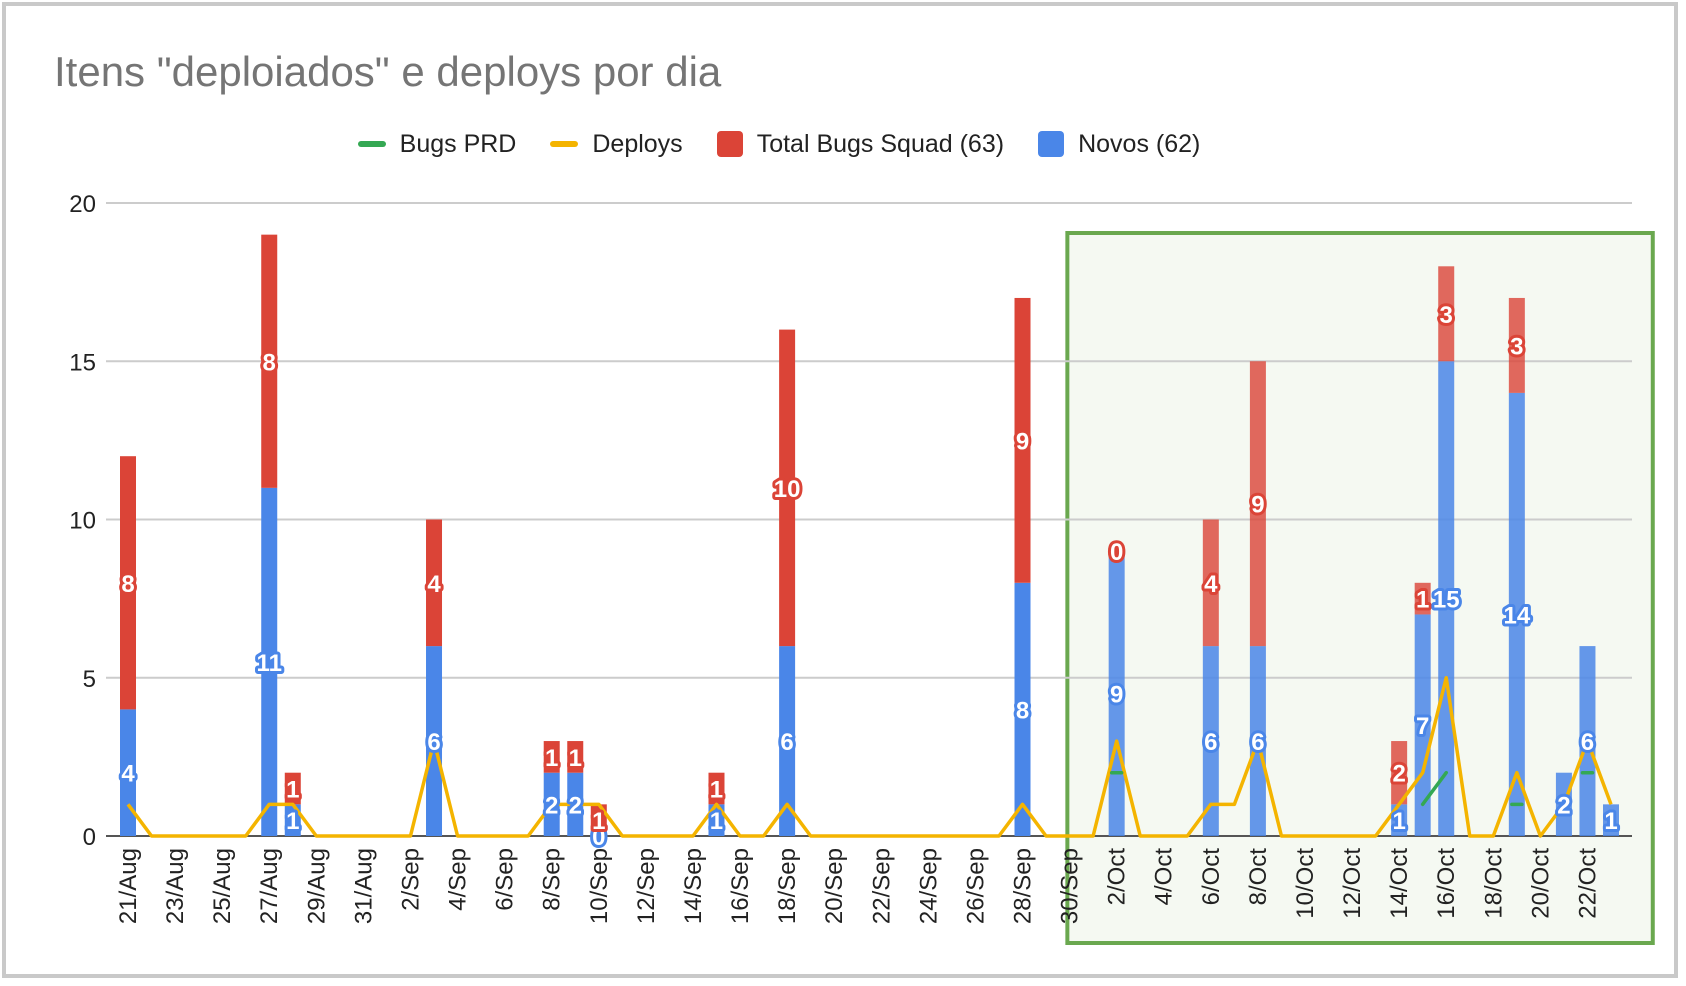 The width and height of the screenshot is (1686, 986). I want to click on x-tick-label: 26/Sep, so click(975, 886).